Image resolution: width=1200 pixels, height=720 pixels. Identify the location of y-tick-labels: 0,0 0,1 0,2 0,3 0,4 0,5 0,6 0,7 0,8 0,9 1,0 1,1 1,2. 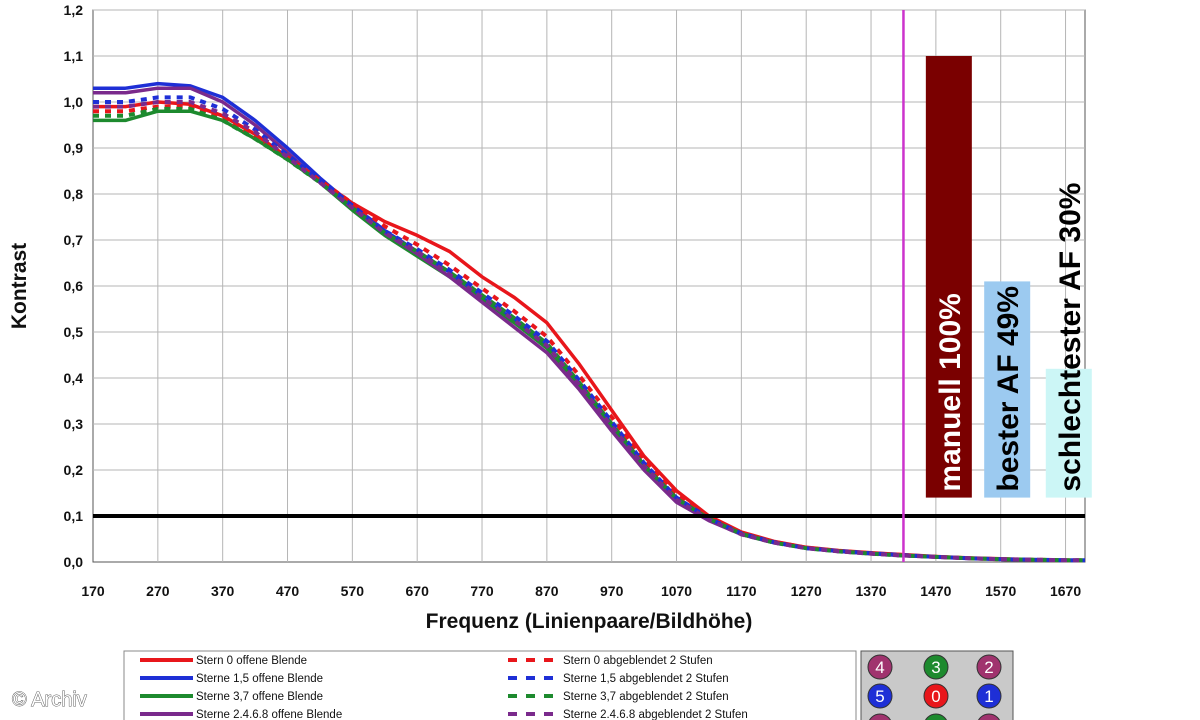
(74, 286).